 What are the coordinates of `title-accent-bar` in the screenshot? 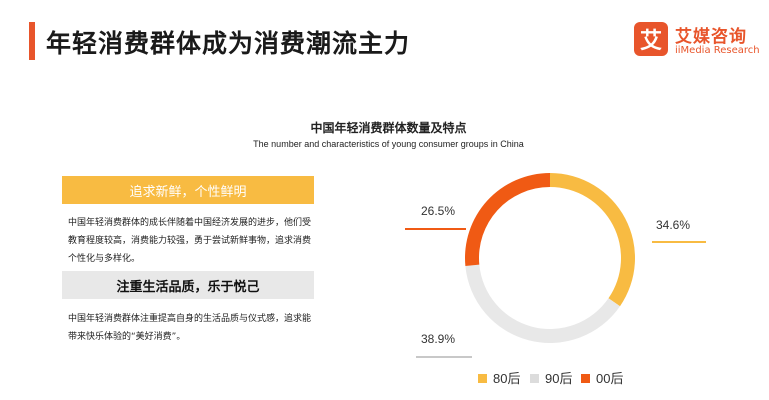 It's located at (32, 41).